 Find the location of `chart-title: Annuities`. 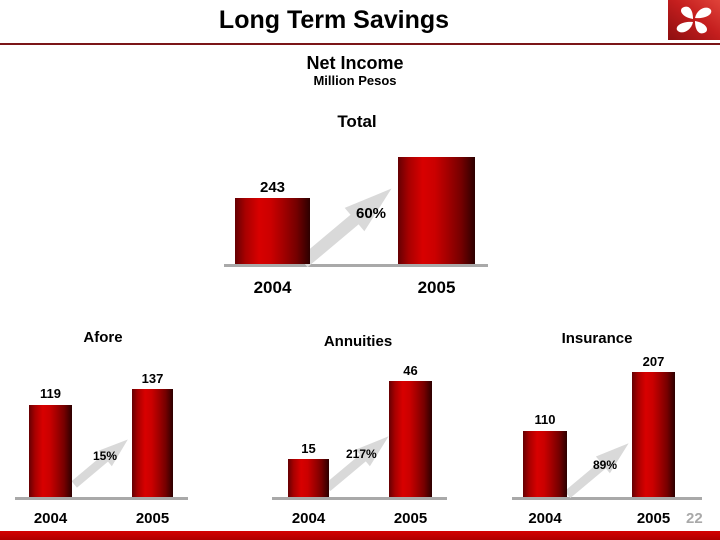

chart-title: Annuities is located at coordinates (358, 341).